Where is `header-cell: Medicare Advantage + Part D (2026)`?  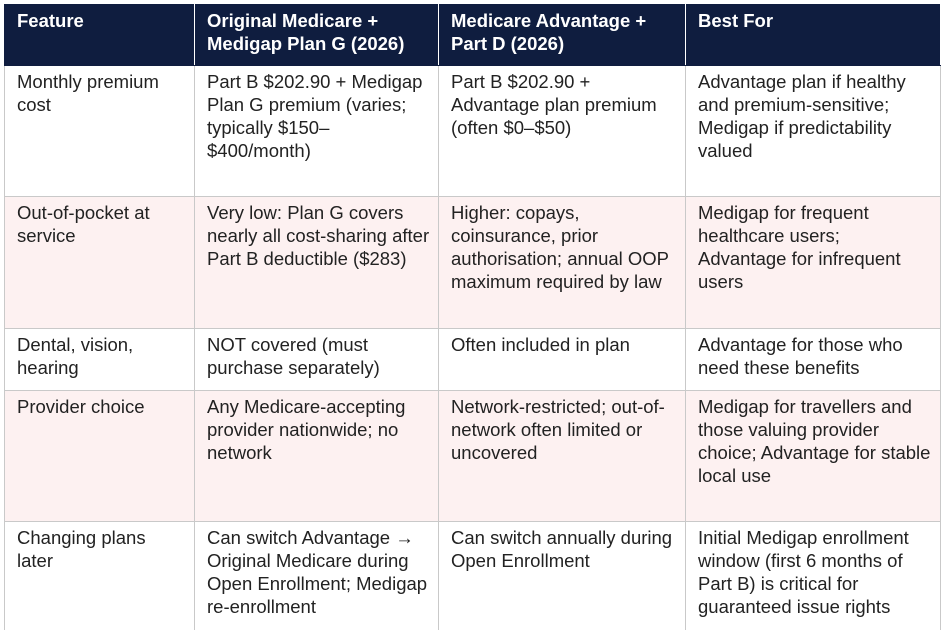
header-cell: Medicare Advantage + Part D (2026) is located at coordinates (562, 35).